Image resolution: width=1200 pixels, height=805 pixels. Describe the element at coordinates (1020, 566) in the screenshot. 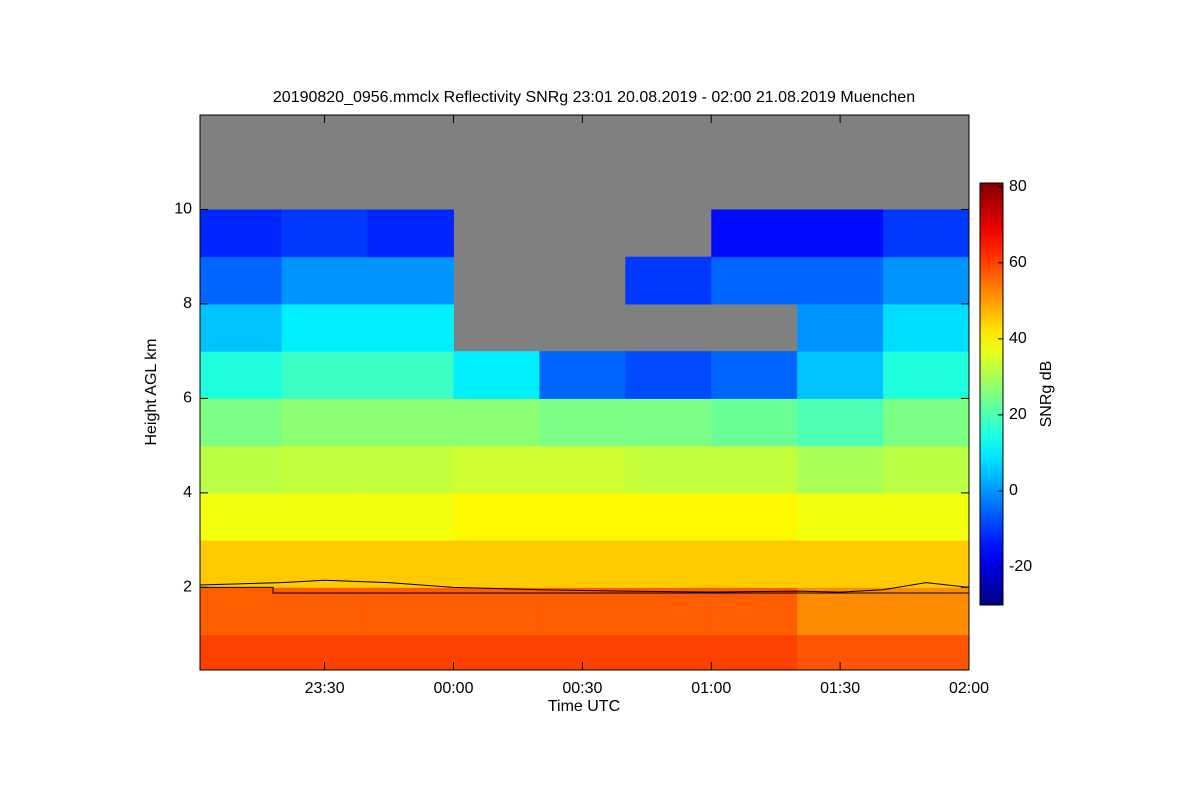

I see `colorbar-tick-label: -20` at that location.